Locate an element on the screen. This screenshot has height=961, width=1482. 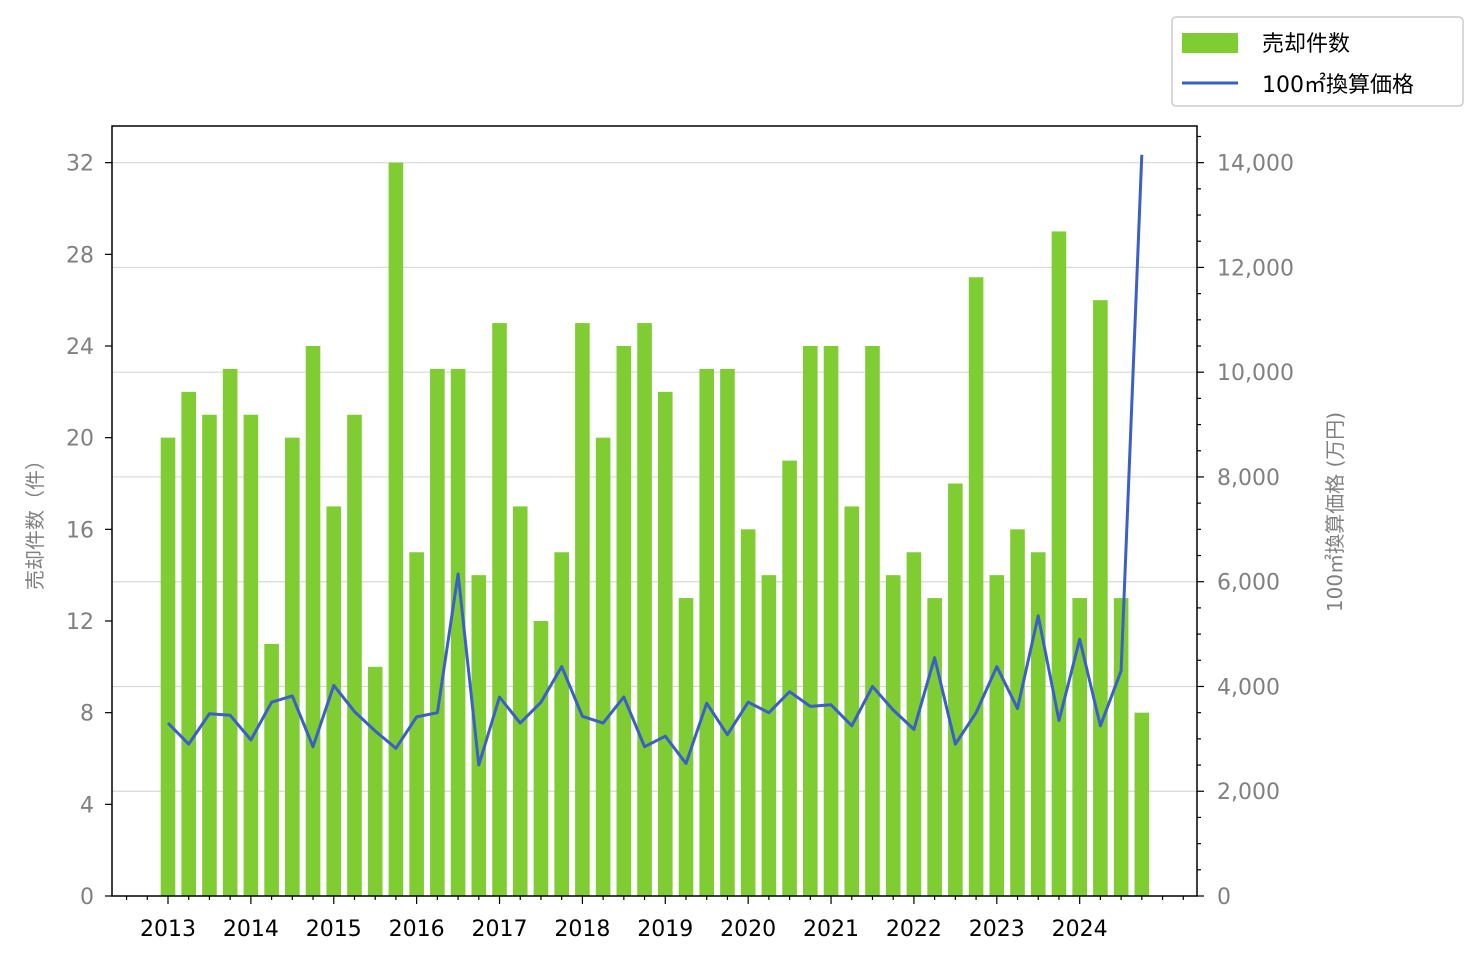
y-left-tick-label: 16 is located at coordinates (80, 530).